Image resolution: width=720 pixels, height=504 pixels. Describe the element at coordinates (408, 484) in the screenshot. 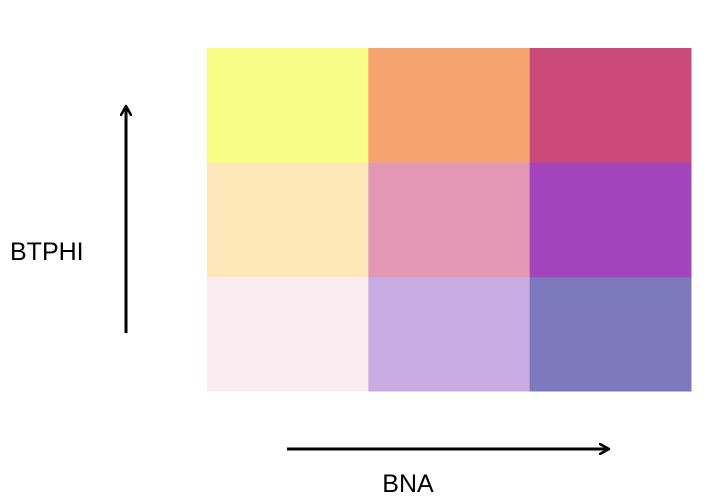

I see `x-axis-label: BNA` at that location.